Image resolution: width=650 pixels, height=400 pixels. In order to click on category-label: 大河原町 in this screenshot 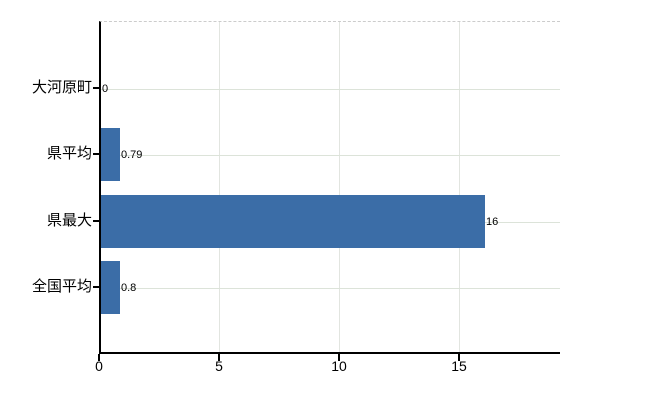, I will do `click(61, 87)`.